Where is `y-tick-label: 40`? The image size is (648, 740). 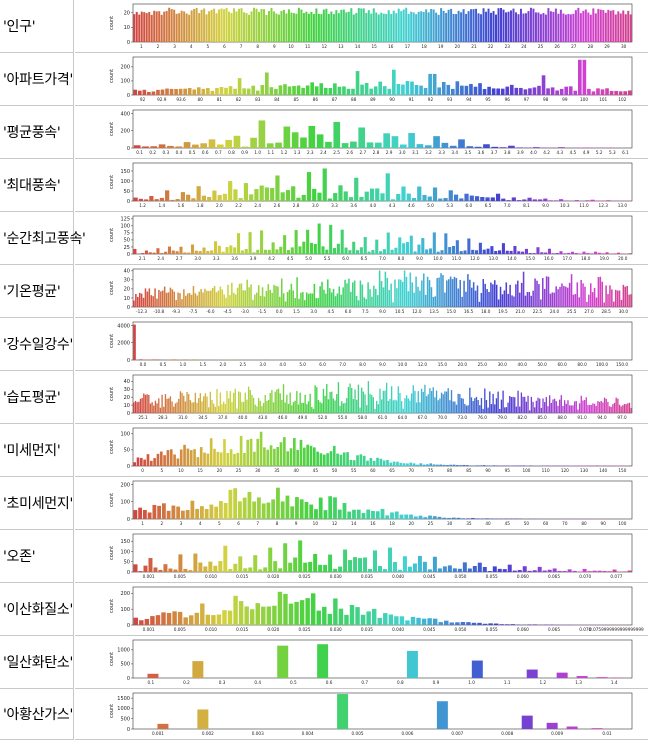 y-tick-label: 40 is located at coordinates (127, 272).